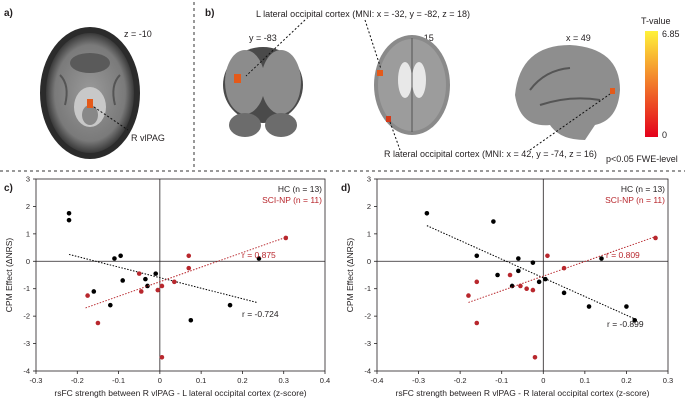 This screenshot has height=404, width=685. I want to click on colorbar-title: T-value, so click(656, 21).